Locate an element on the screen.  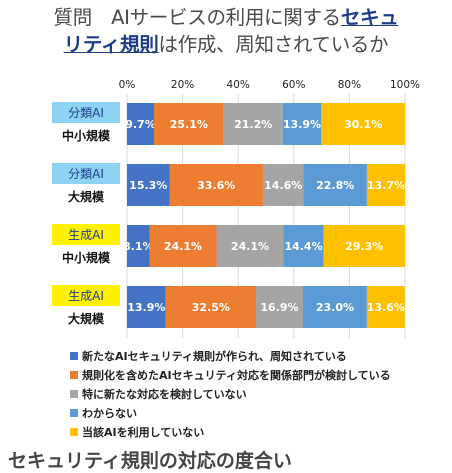
bar-value-label: 23.0% is located at coordinates (335, 307).